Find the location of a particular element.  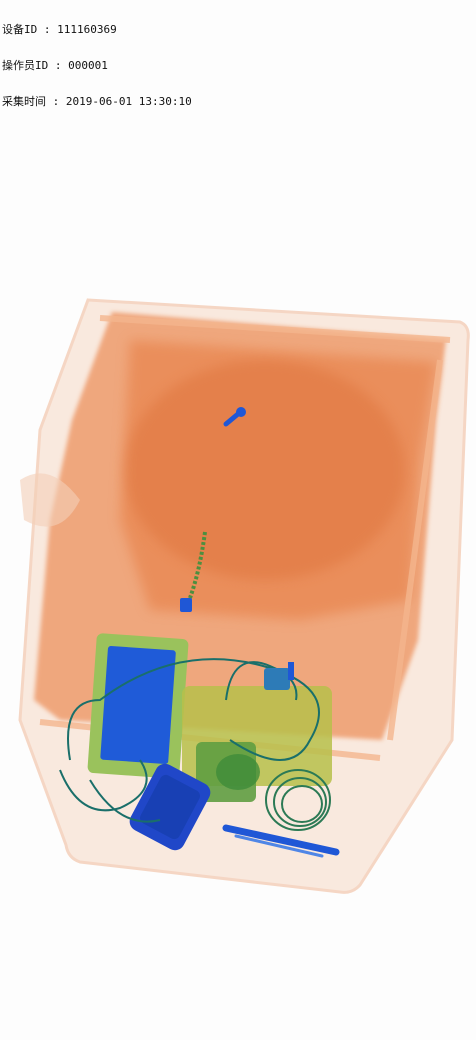

tablet-icon is located at coordinates (138, 706).